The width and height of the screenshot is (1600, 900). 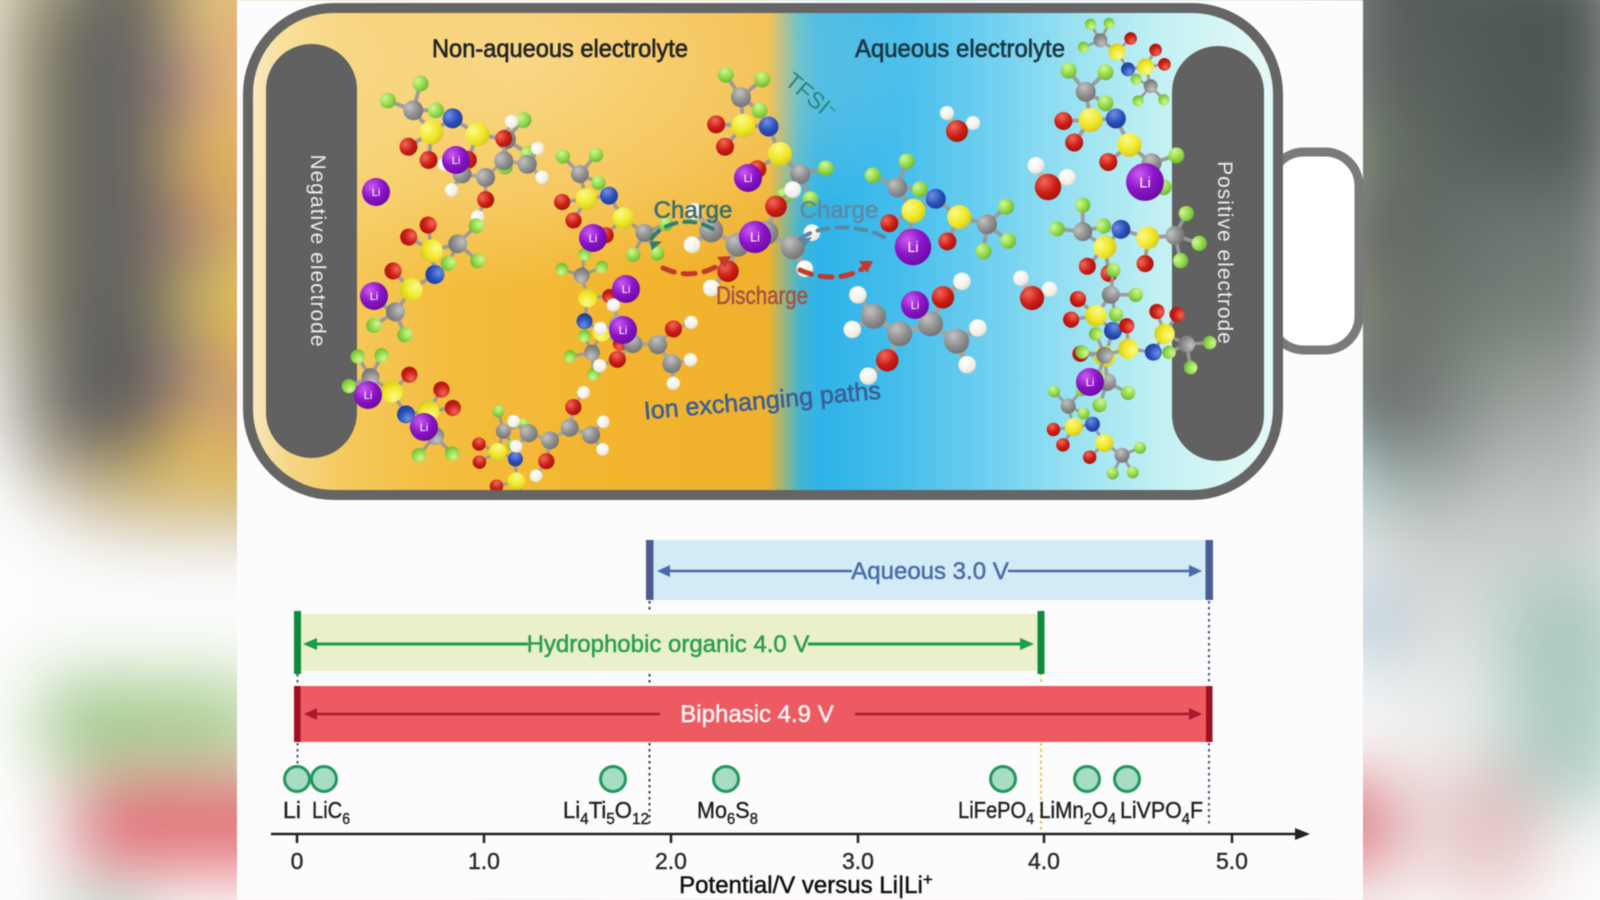 I want to click on svg-text: 4.0, so click(x=1044, y=861).